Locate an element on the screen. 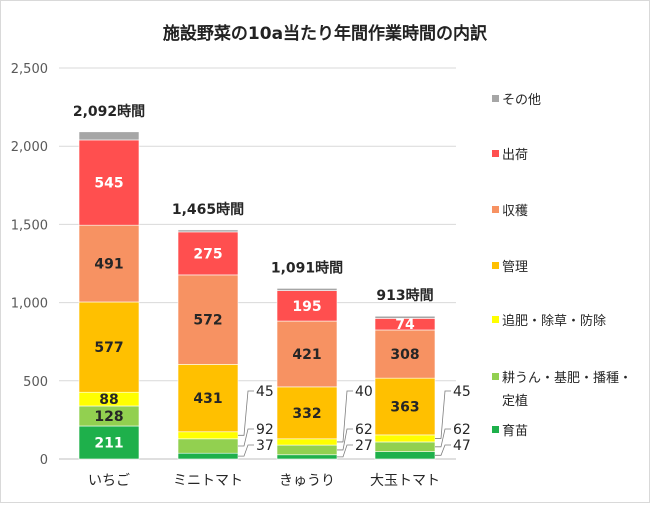  data-label: 572 is located at coordinates (207, 321).